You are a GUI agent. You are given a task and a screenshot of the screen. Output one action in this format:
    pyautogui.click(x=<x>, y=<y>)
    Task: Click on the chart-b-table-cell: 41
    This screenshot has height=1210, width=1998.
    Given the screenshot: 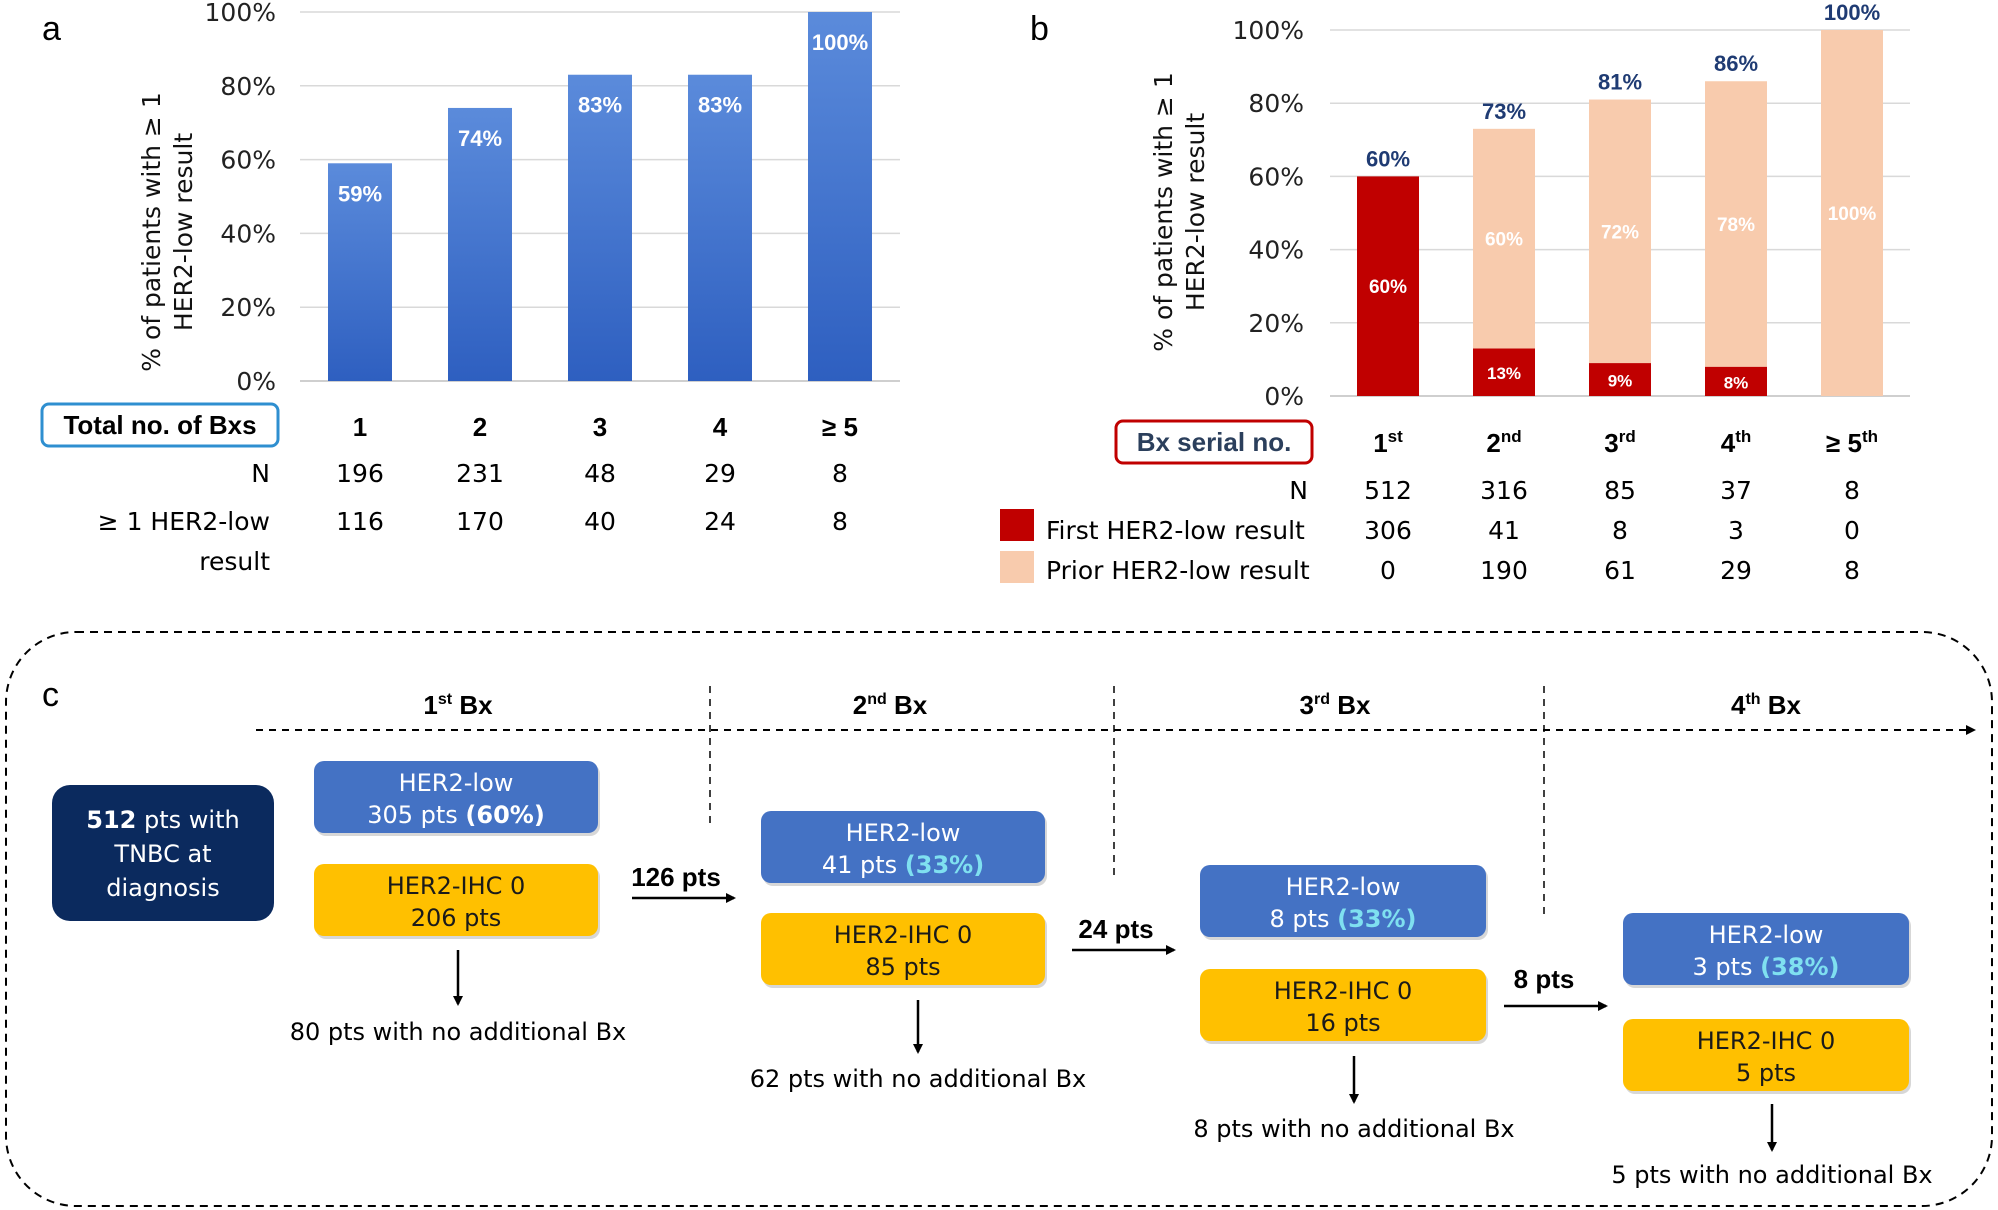 What is the action you would take?
    pyautogui.click(x=1504, y=530)
    